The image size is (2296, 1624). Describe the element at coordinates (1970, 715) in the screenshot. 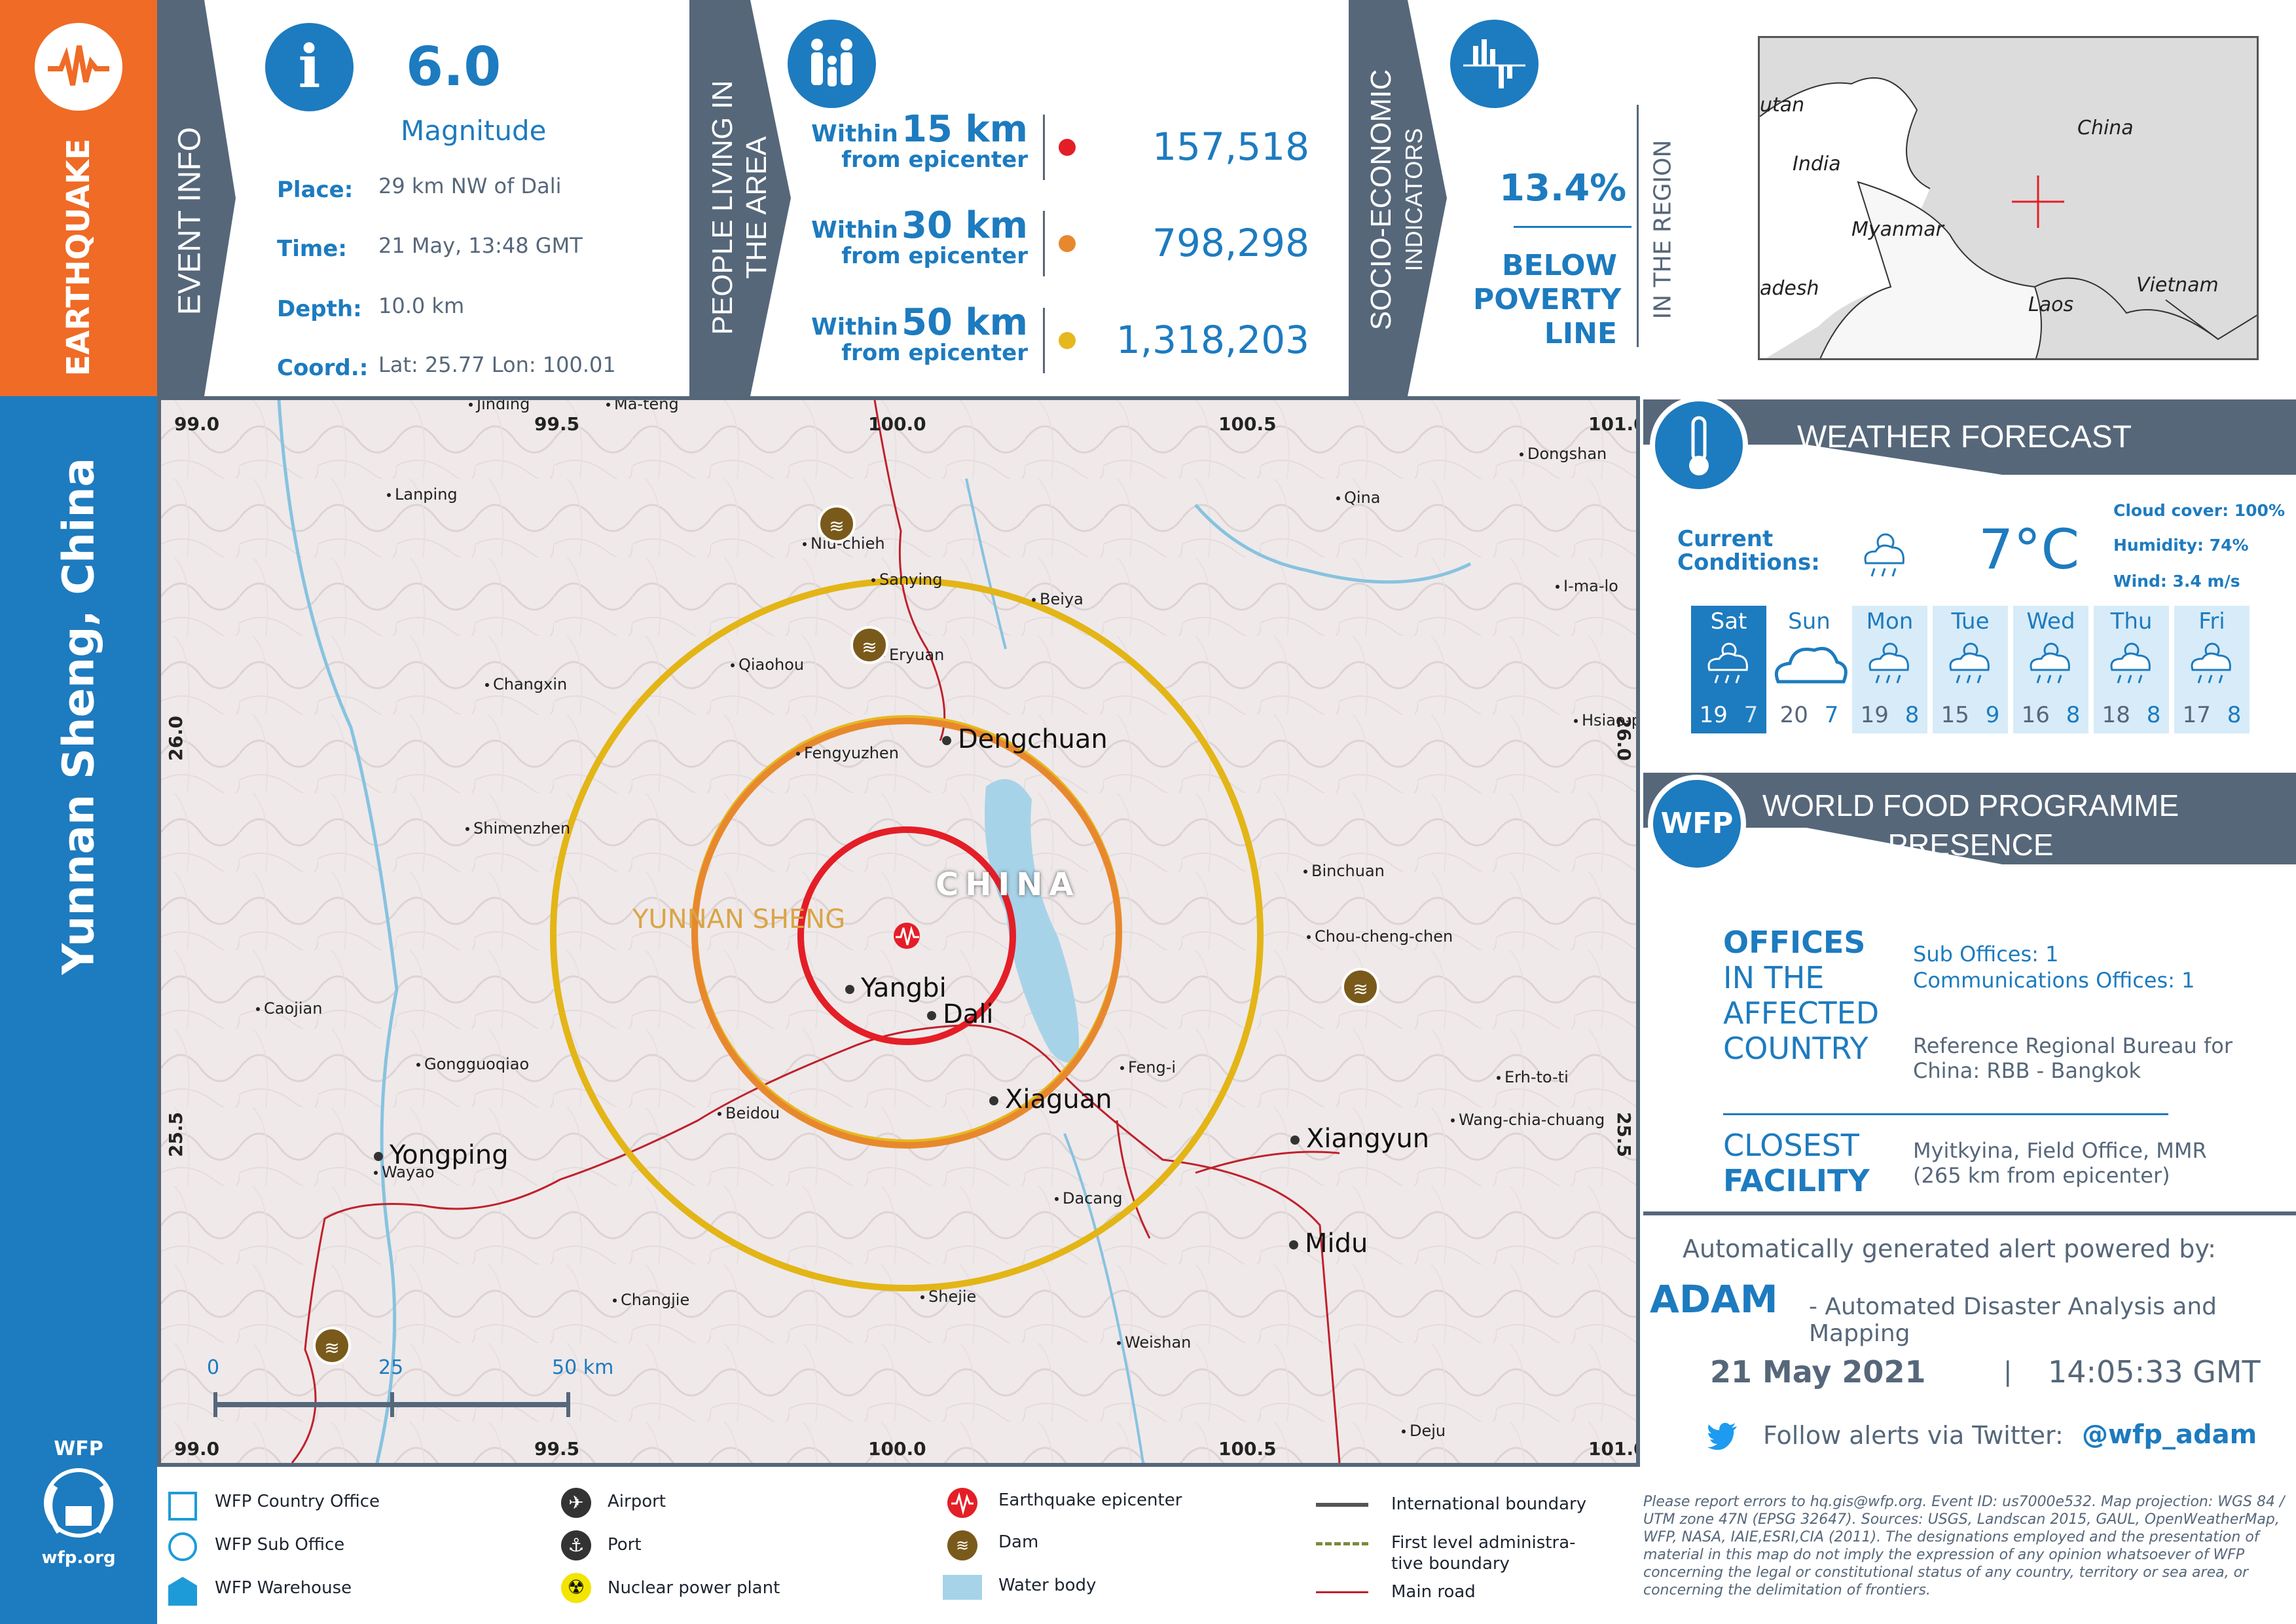

I see `day-temps: 15 9` at that location.